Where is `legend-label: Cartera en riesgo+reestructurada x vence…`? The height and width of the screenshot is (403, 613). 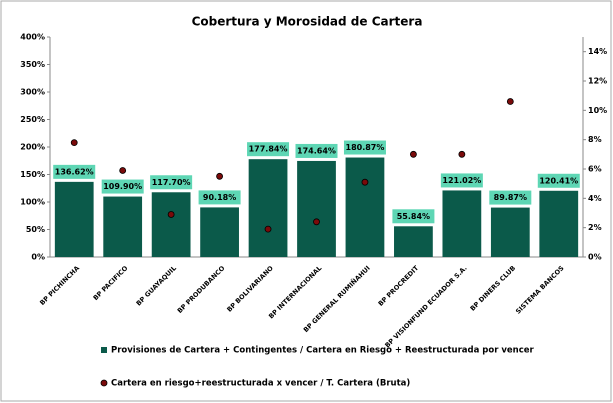
legend-label: Cartera en riesgo+reestructurada x vence… is located at coordinates (260, 384).